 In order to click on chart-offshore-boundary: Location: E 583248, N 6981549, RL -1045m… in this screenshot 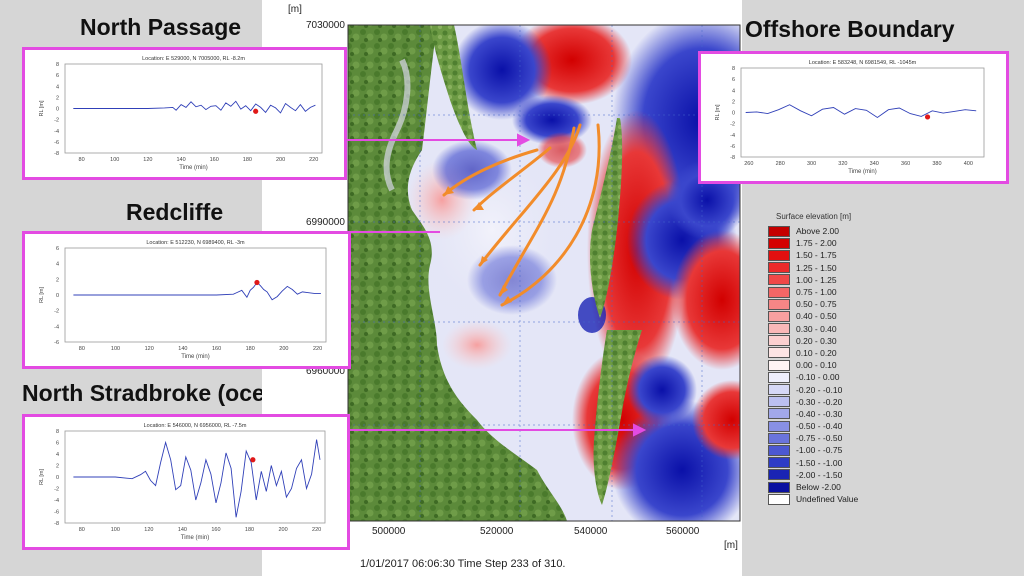, I will do `click(850, 117)`.